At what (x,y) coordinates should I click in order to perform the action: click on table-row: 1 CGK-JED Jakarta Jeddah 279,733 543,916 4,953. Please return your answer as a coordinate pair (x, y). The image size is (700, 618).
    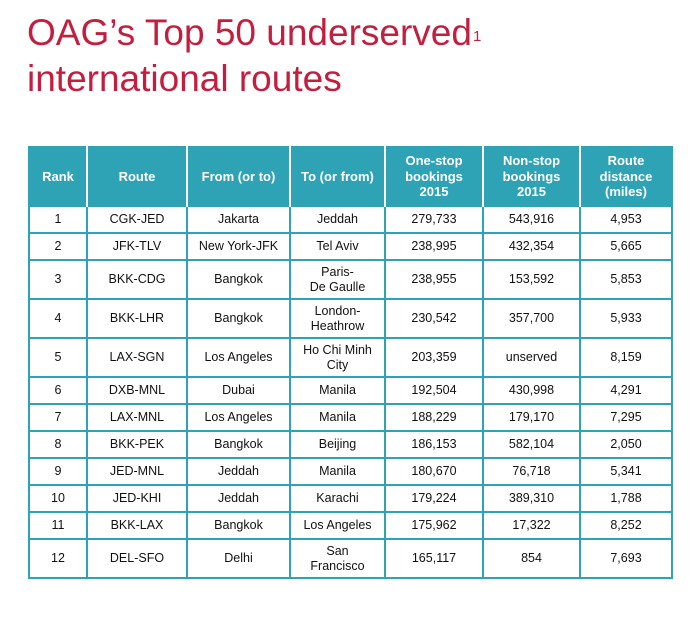
    Looking at the image, I should click on (350, 219).